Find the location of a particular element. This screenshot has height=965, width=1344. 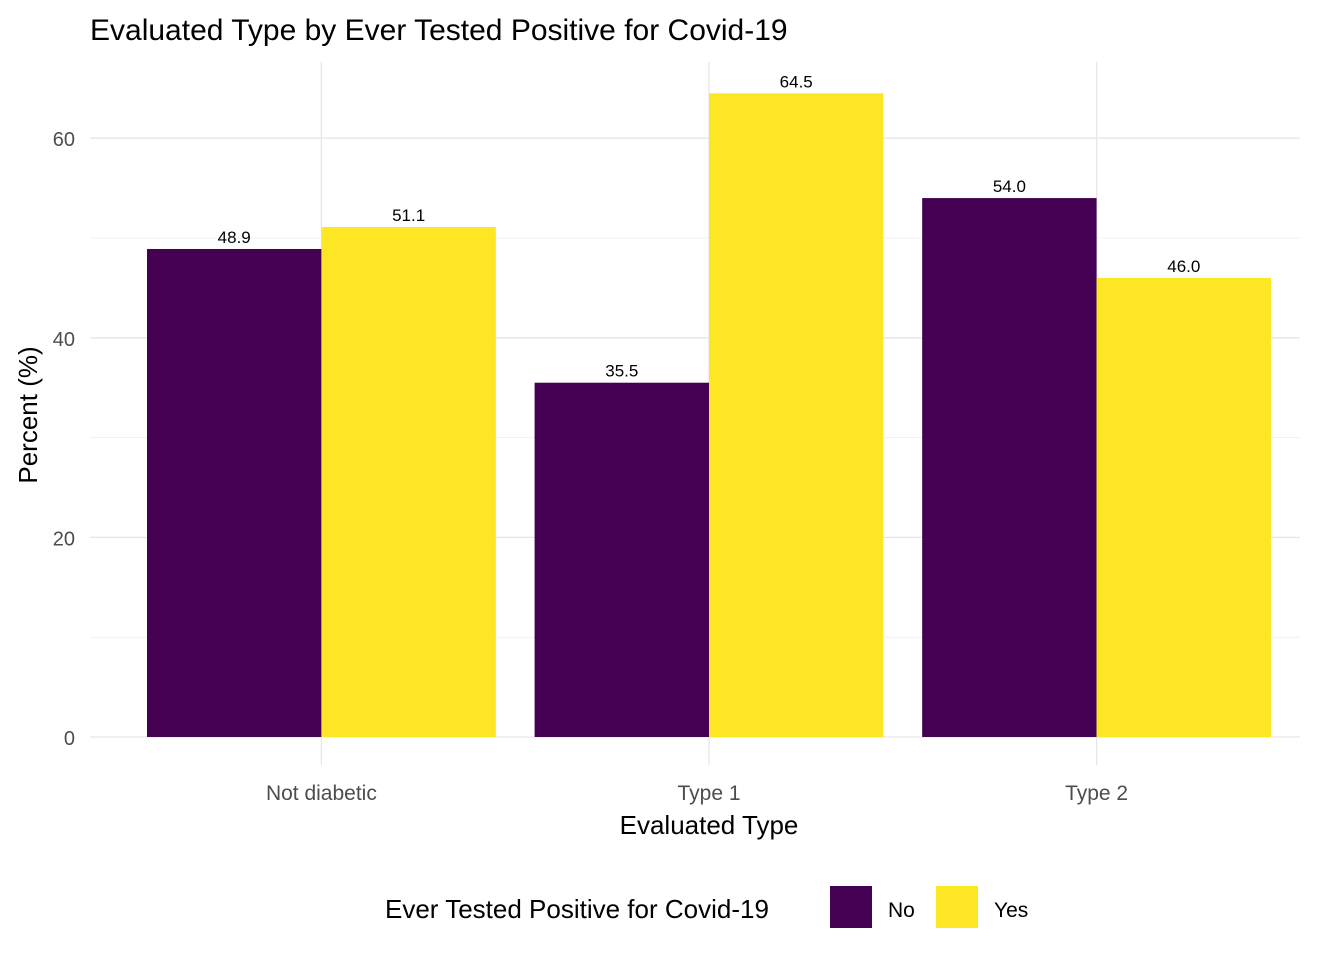

bar-value-label: 48.9 is located at coordinates (234, 237).